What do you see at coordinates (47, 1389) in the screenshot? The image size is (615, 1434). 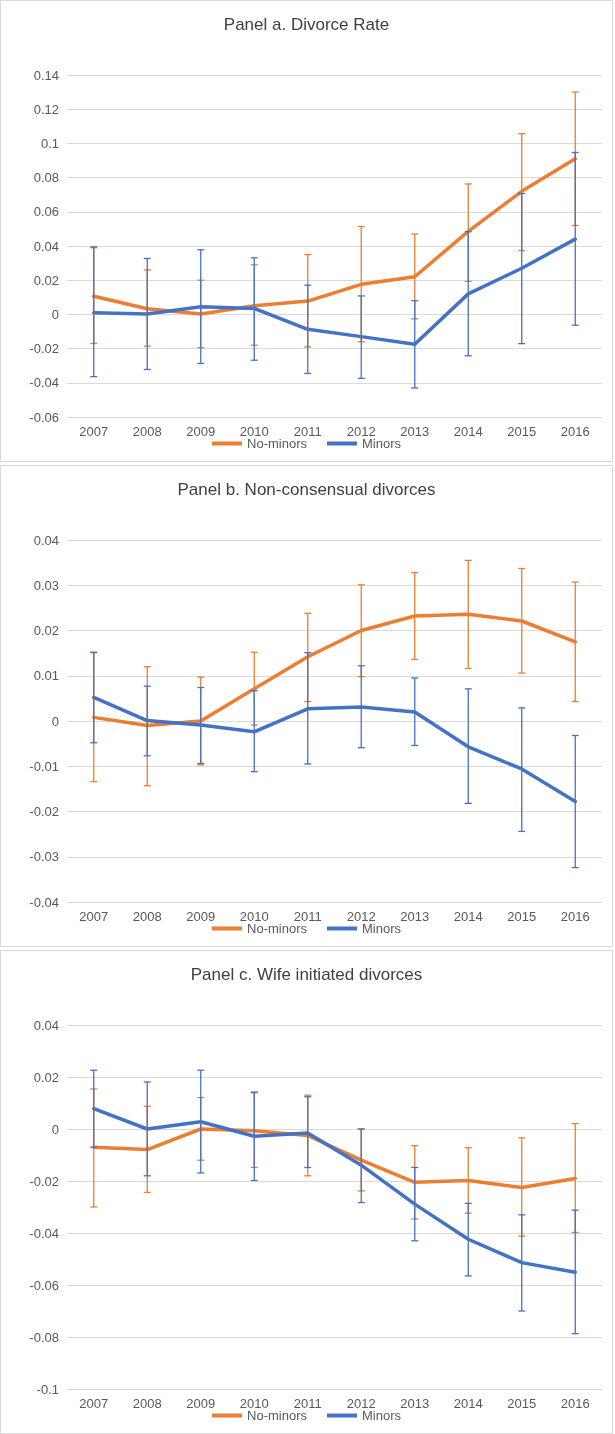 I see `y-tick-label: -0.1` at bounding box center [47, 1389].